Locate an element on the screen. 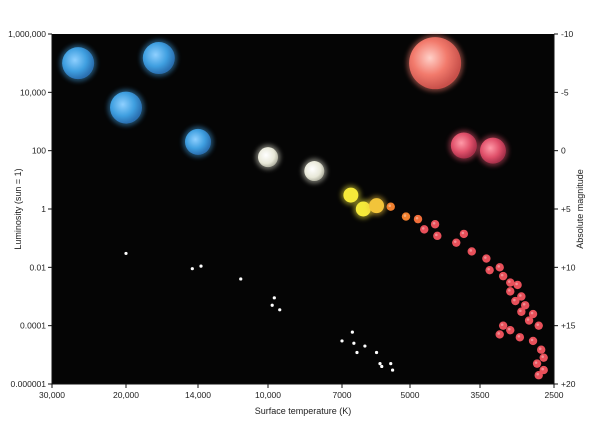  y2-tick-label: +10 is located at coordinates (568, 267).